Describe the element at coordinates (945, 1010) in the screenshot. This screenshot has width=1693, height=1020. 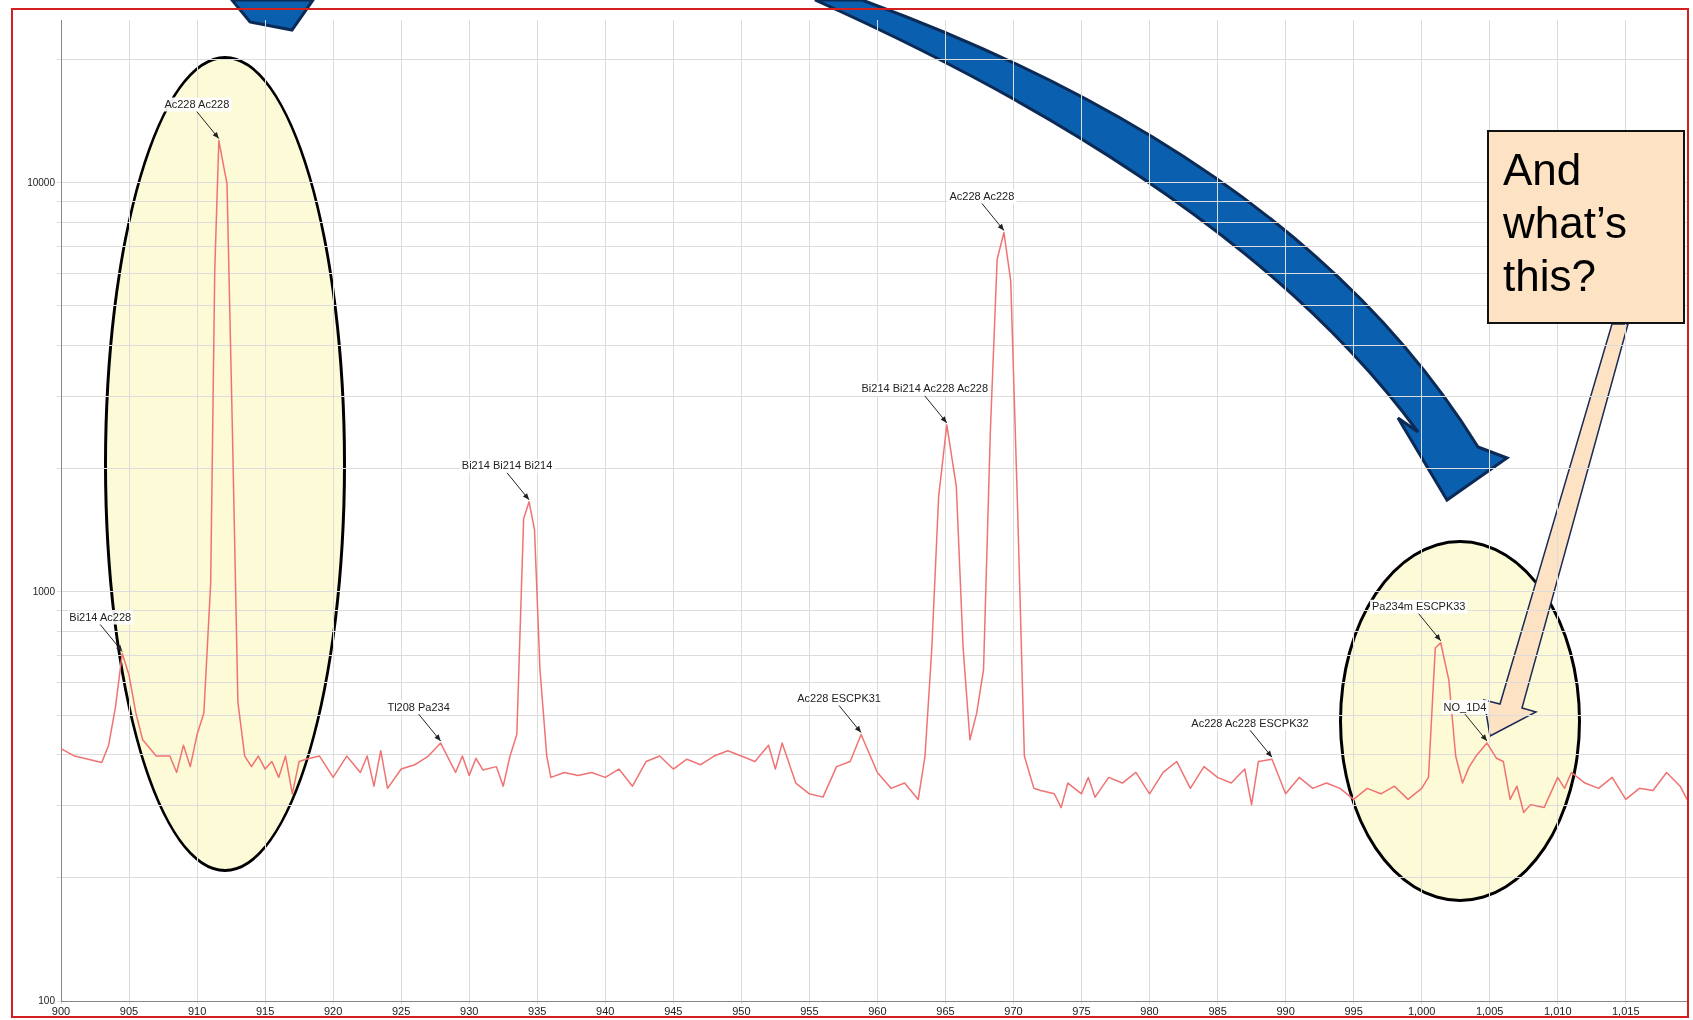
I see `x-tick-label: 965` at that location.